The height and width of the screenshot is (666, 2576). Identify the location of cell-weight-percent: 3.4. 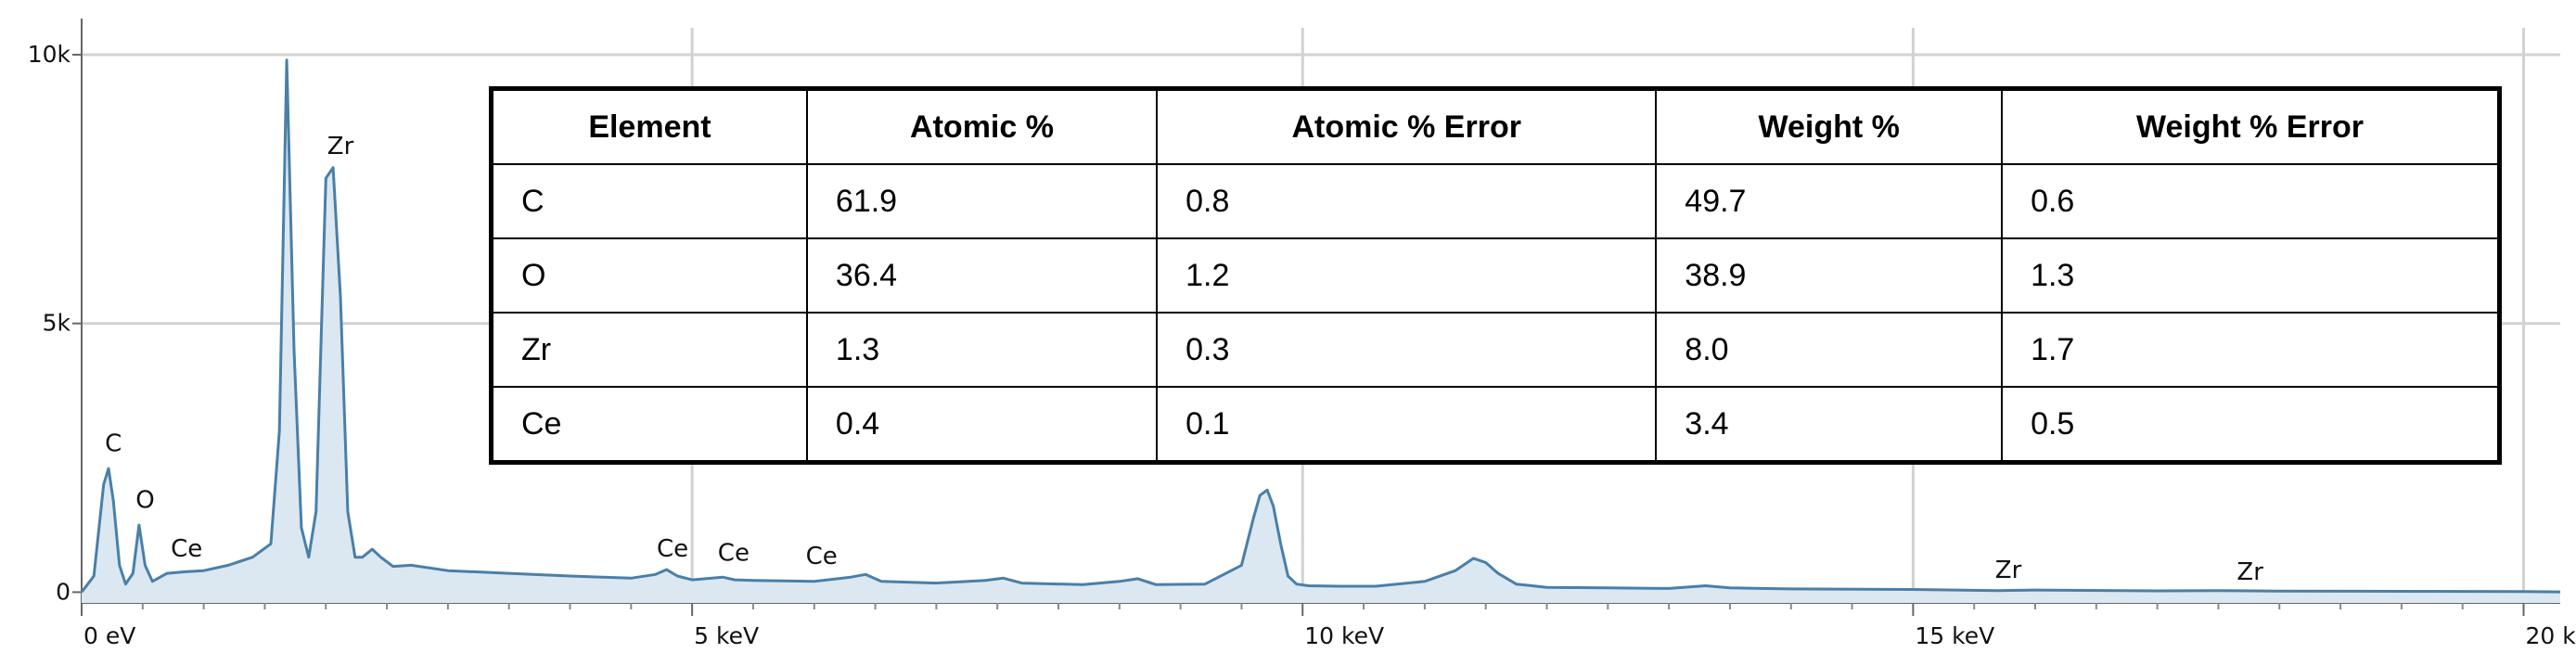
(1829, 425).